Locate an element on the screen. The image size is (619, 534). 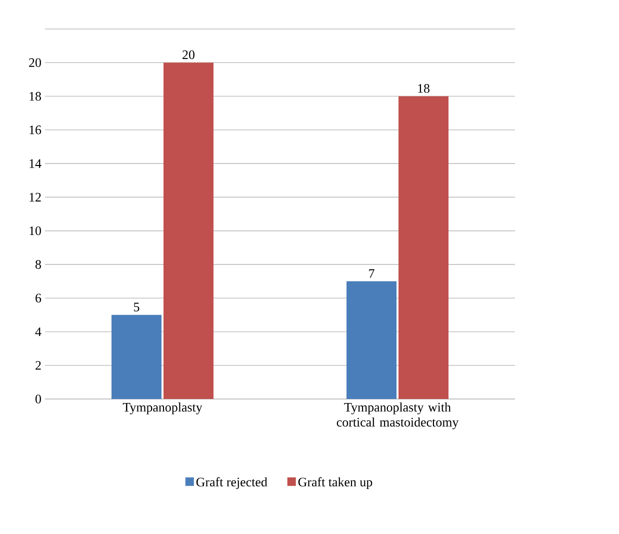
y-tick-label: 10 is located at coordinates (35, 231).